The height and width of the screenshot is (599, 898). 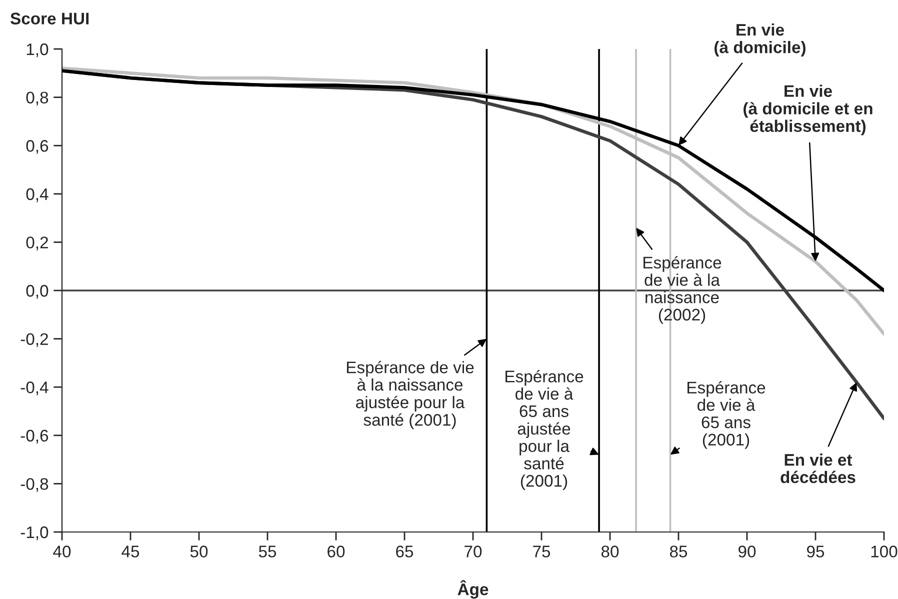 I want to click on annotation: En vie (à domicile), so click(x=760, y=40).